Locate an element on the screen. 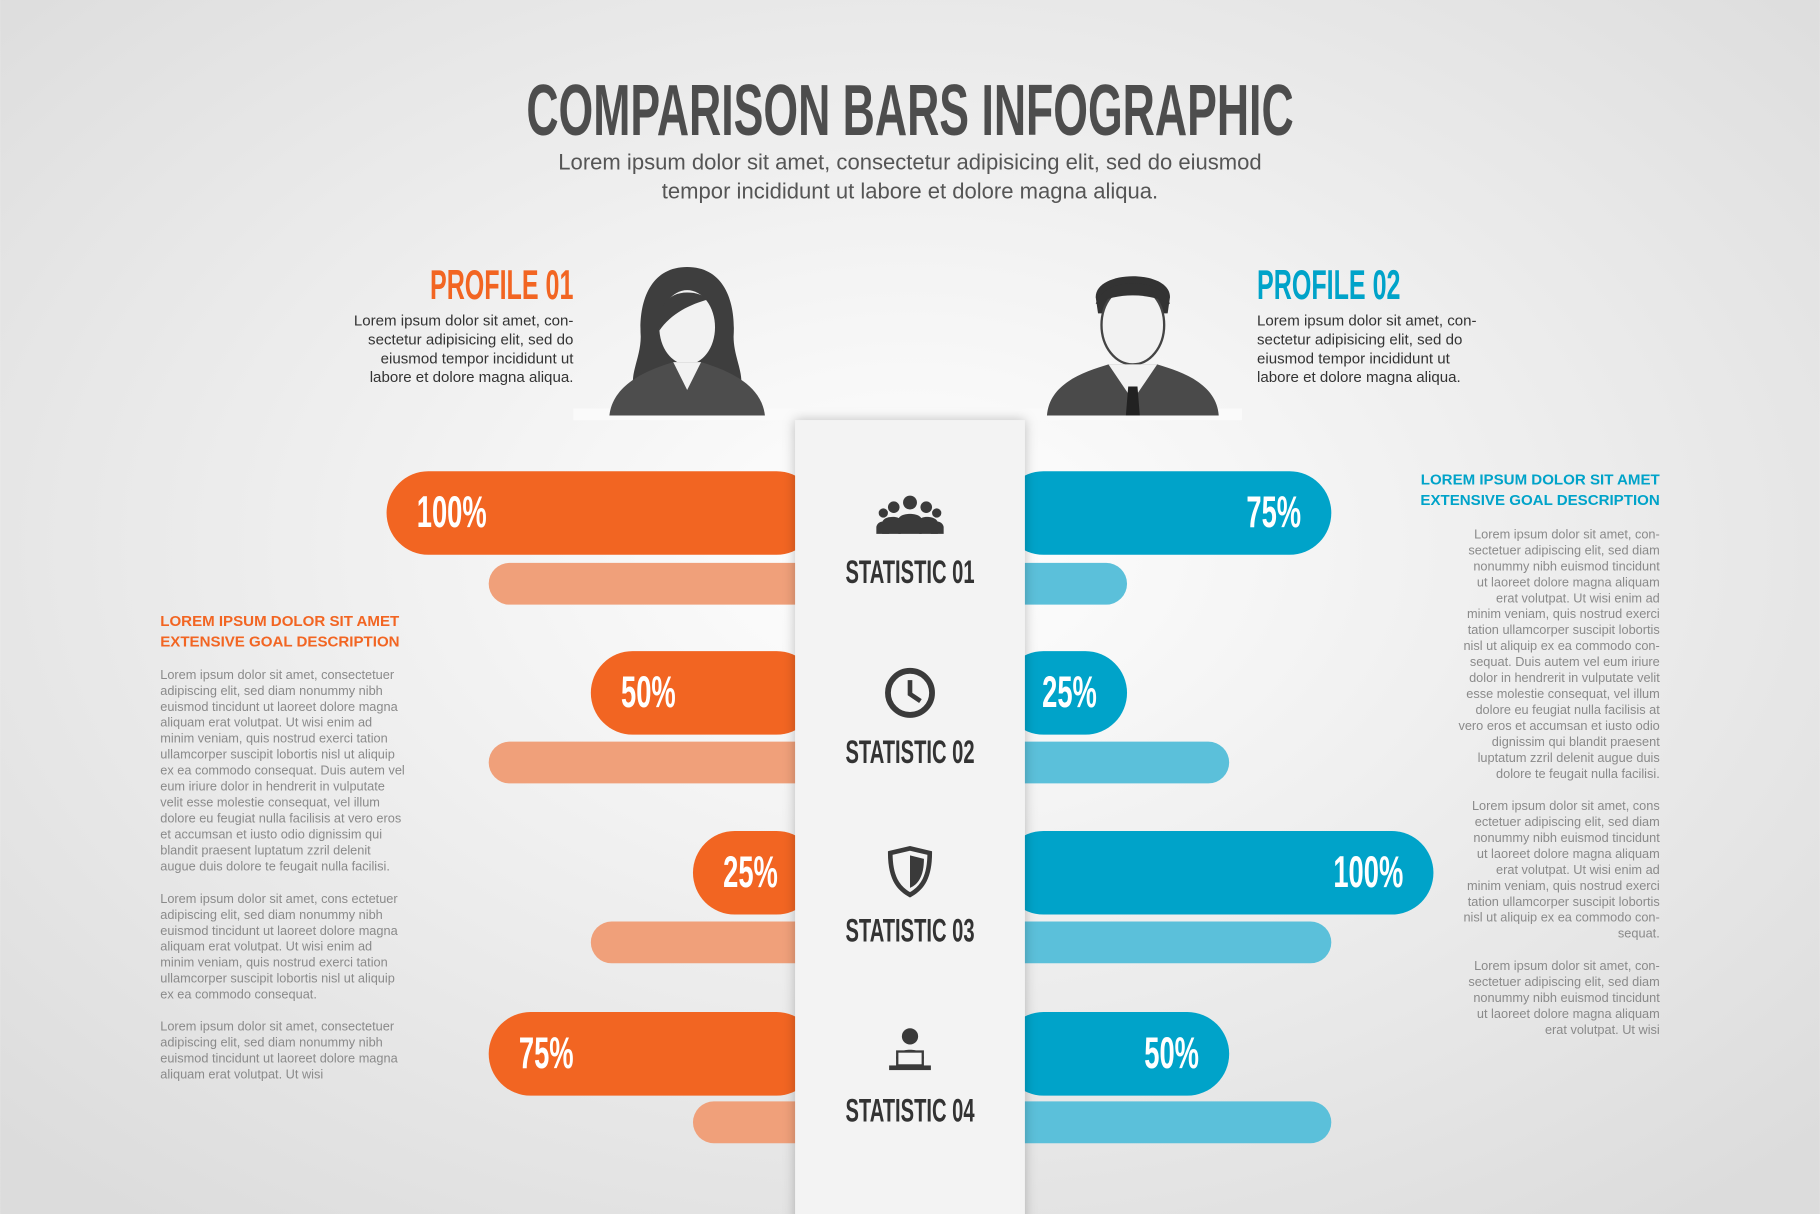 This screenshot has width=1820, height=1214. annotation-text: erat volutpat. Ut wisi is located at coordinates (1602, 1029).